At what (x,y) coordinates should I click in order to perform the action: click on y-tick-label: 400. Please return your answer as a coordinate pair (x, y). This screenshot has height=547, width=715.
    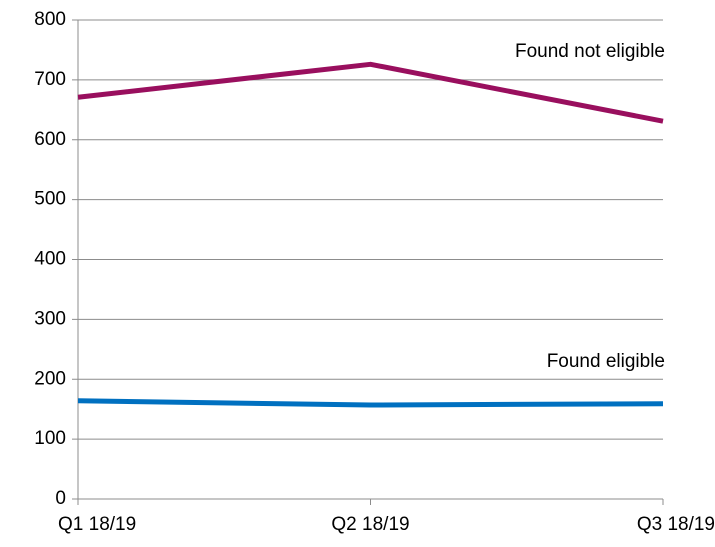
    Looking at the image, I should click on (50, 259).